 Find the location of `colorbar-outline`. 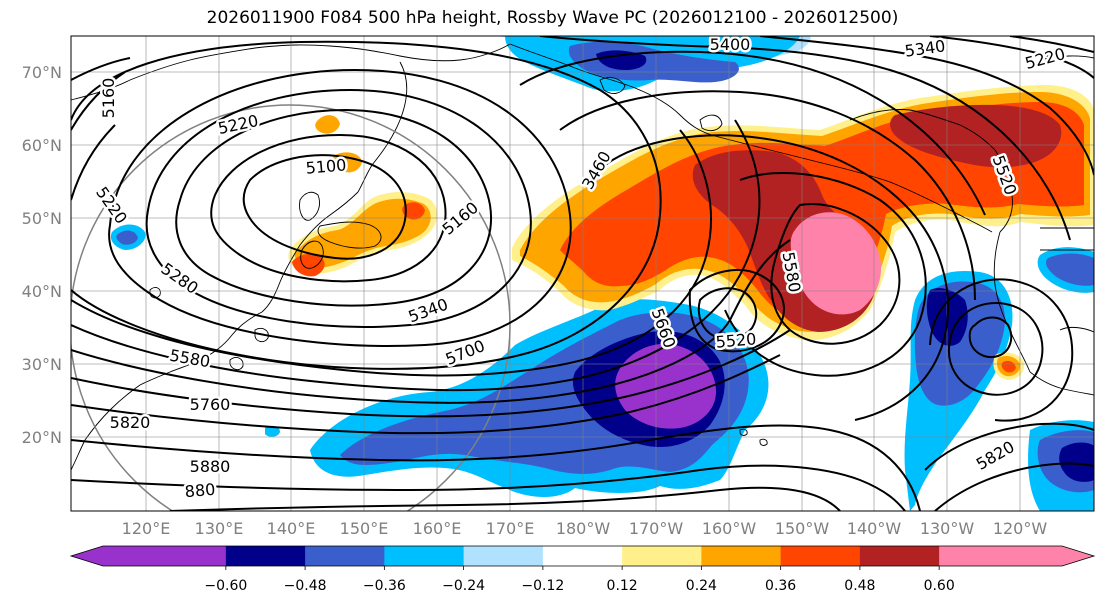

colorbar-outline is located at coordinates (582, 556).